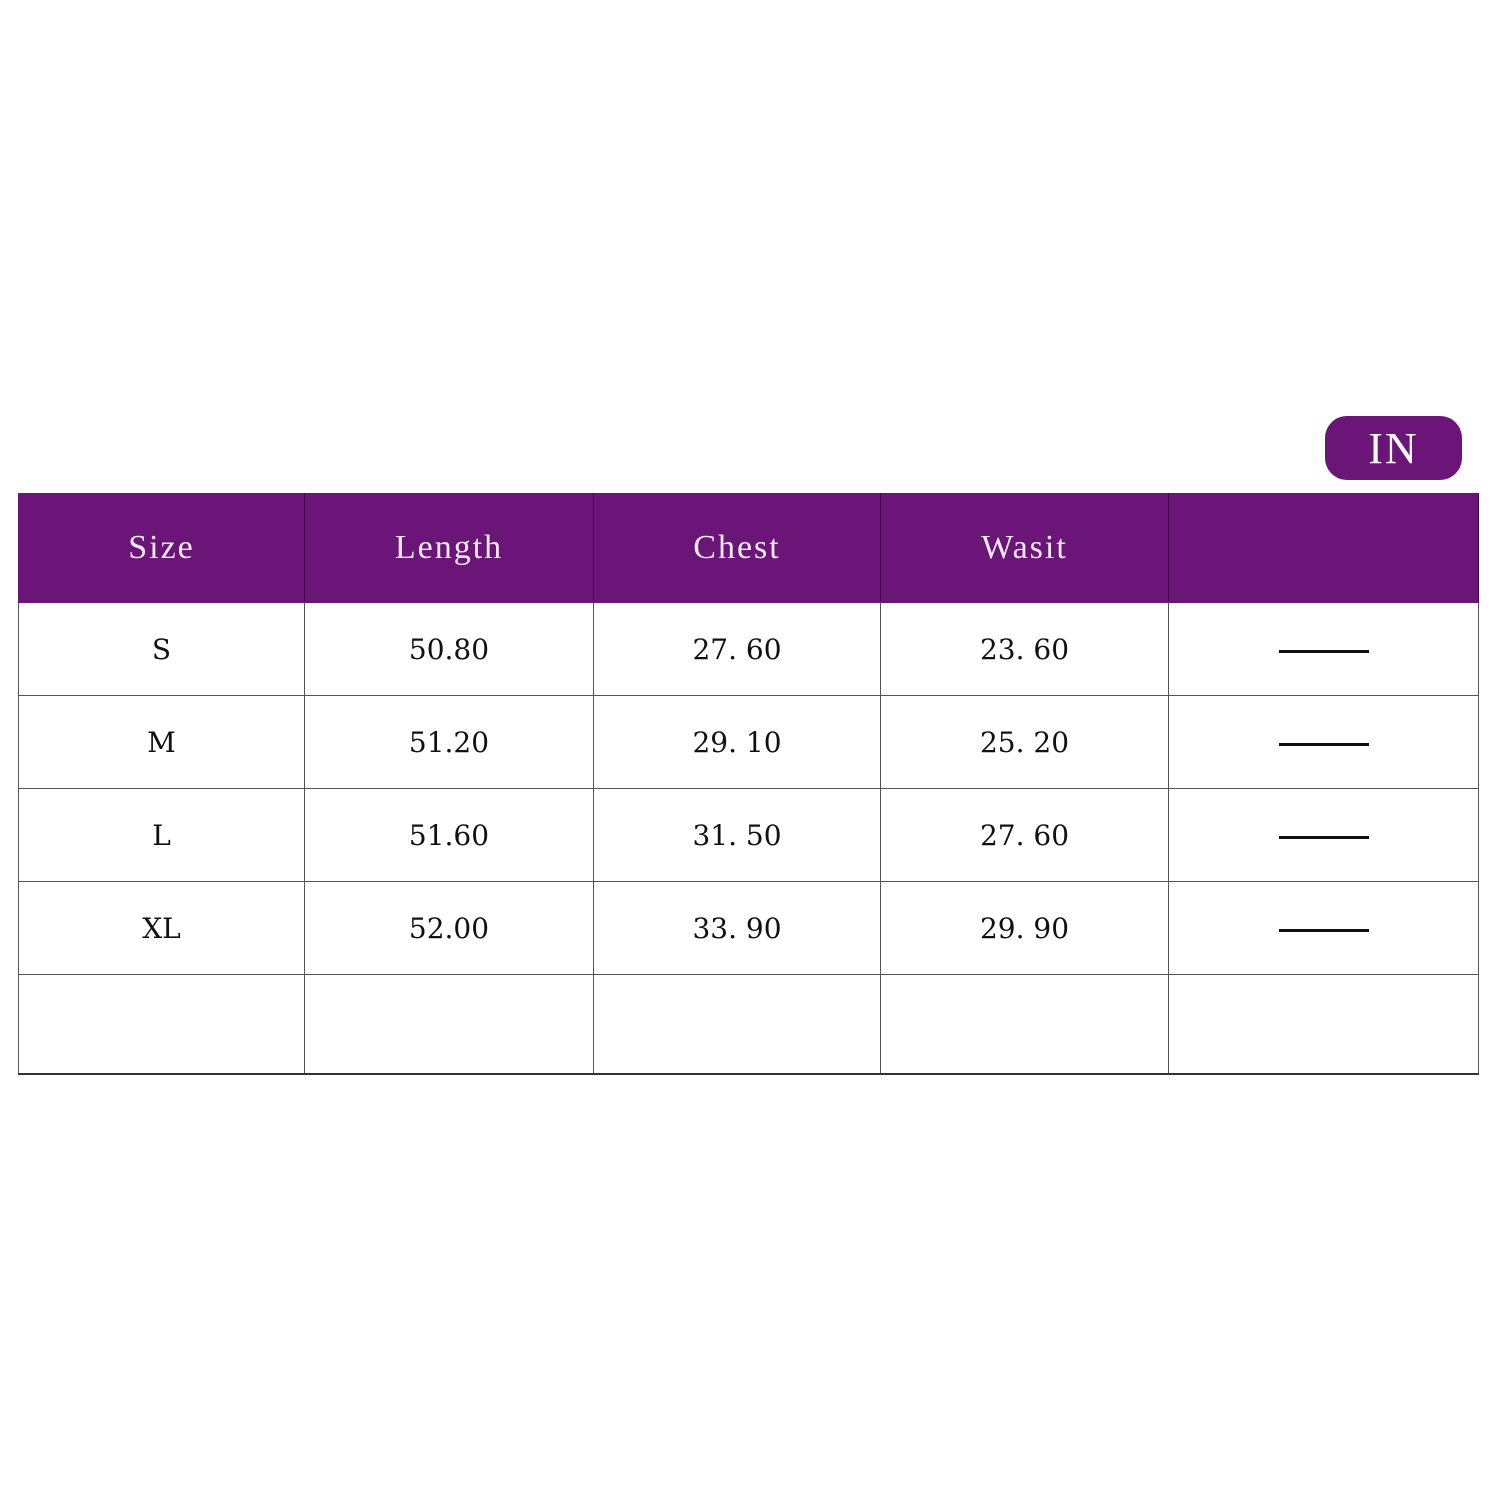 The width and height of the screenshot is (1500, 1500). What do you see at coordinates (161, 742) in the screenshot?
I see `cell-size: M` at bounding box center [161, 742].